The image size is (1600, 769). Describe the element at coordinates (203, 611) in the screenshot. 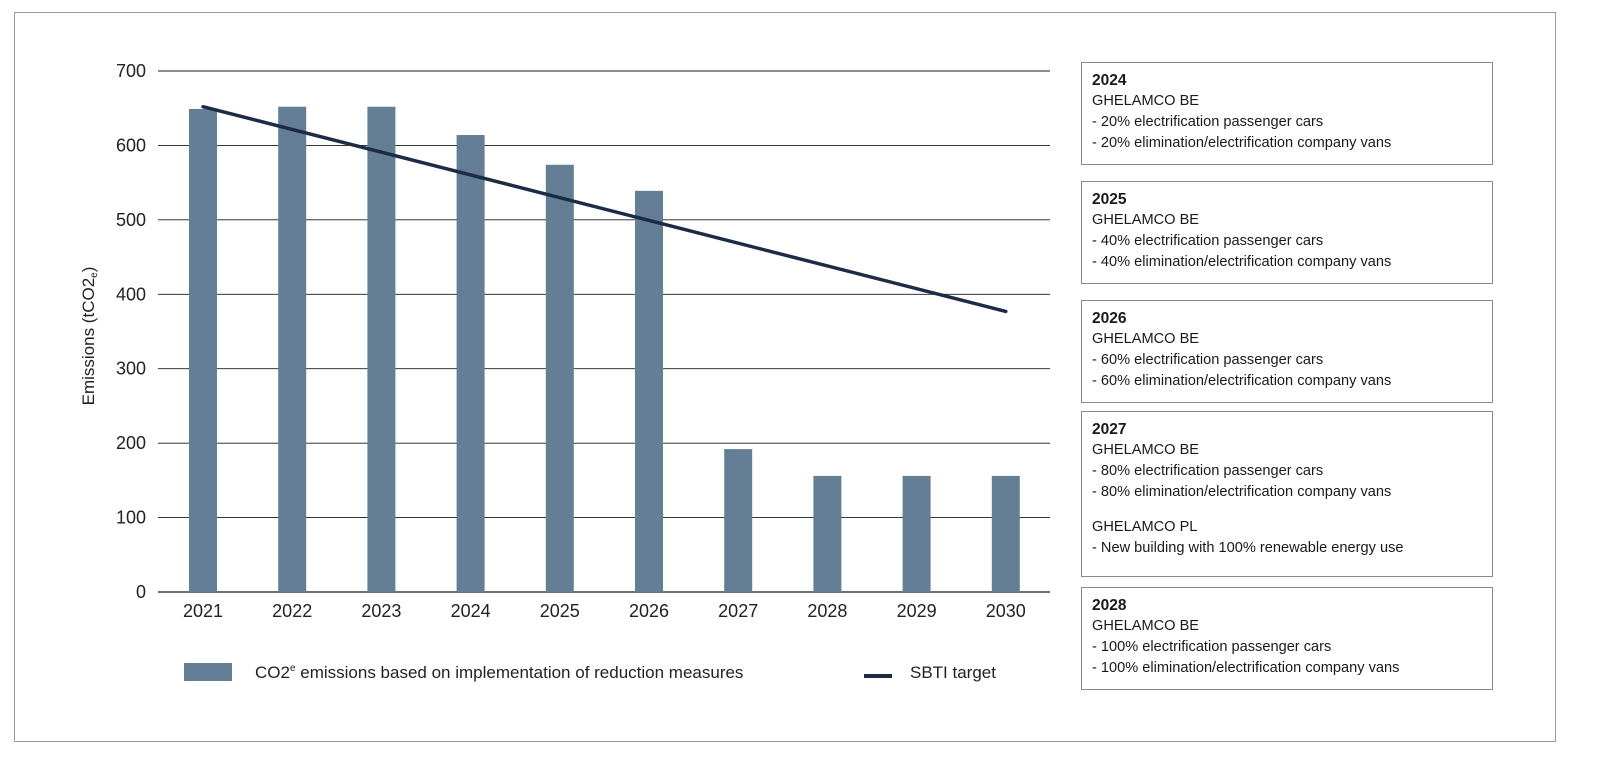

I see `x-tick-label: 2021` at that location.